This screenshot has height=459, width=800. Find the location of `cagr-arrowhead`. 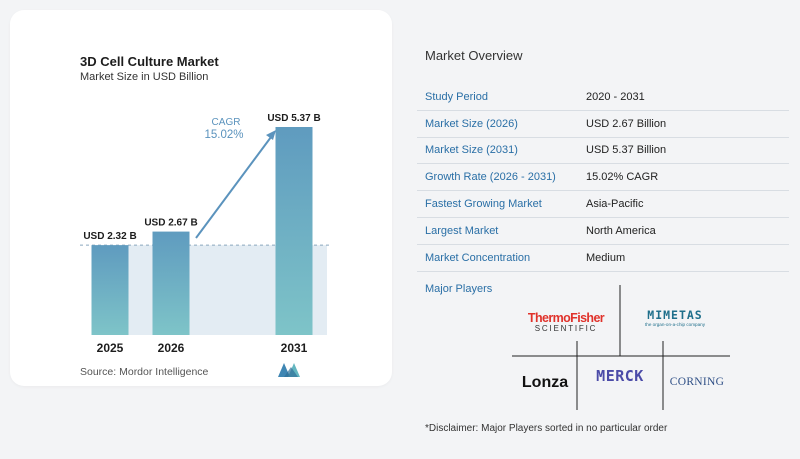

cagr-arrowhead is located at coordinates (271, 135).